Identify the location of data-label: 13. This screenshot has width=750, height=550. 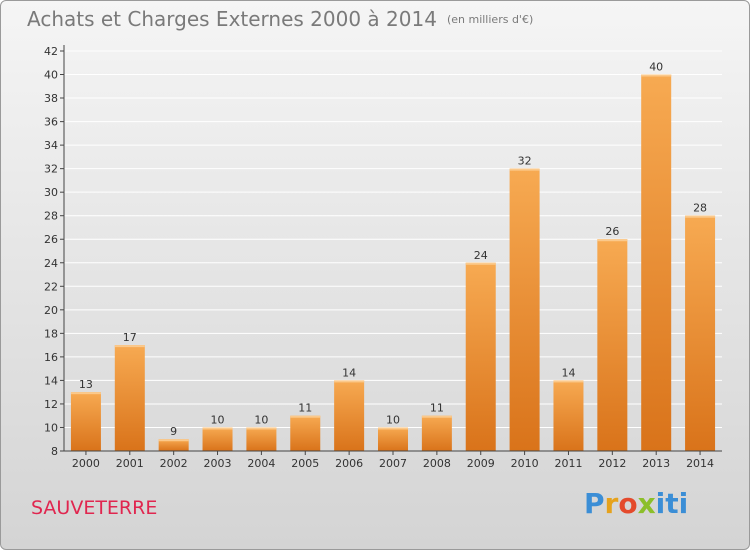
(86, 384).